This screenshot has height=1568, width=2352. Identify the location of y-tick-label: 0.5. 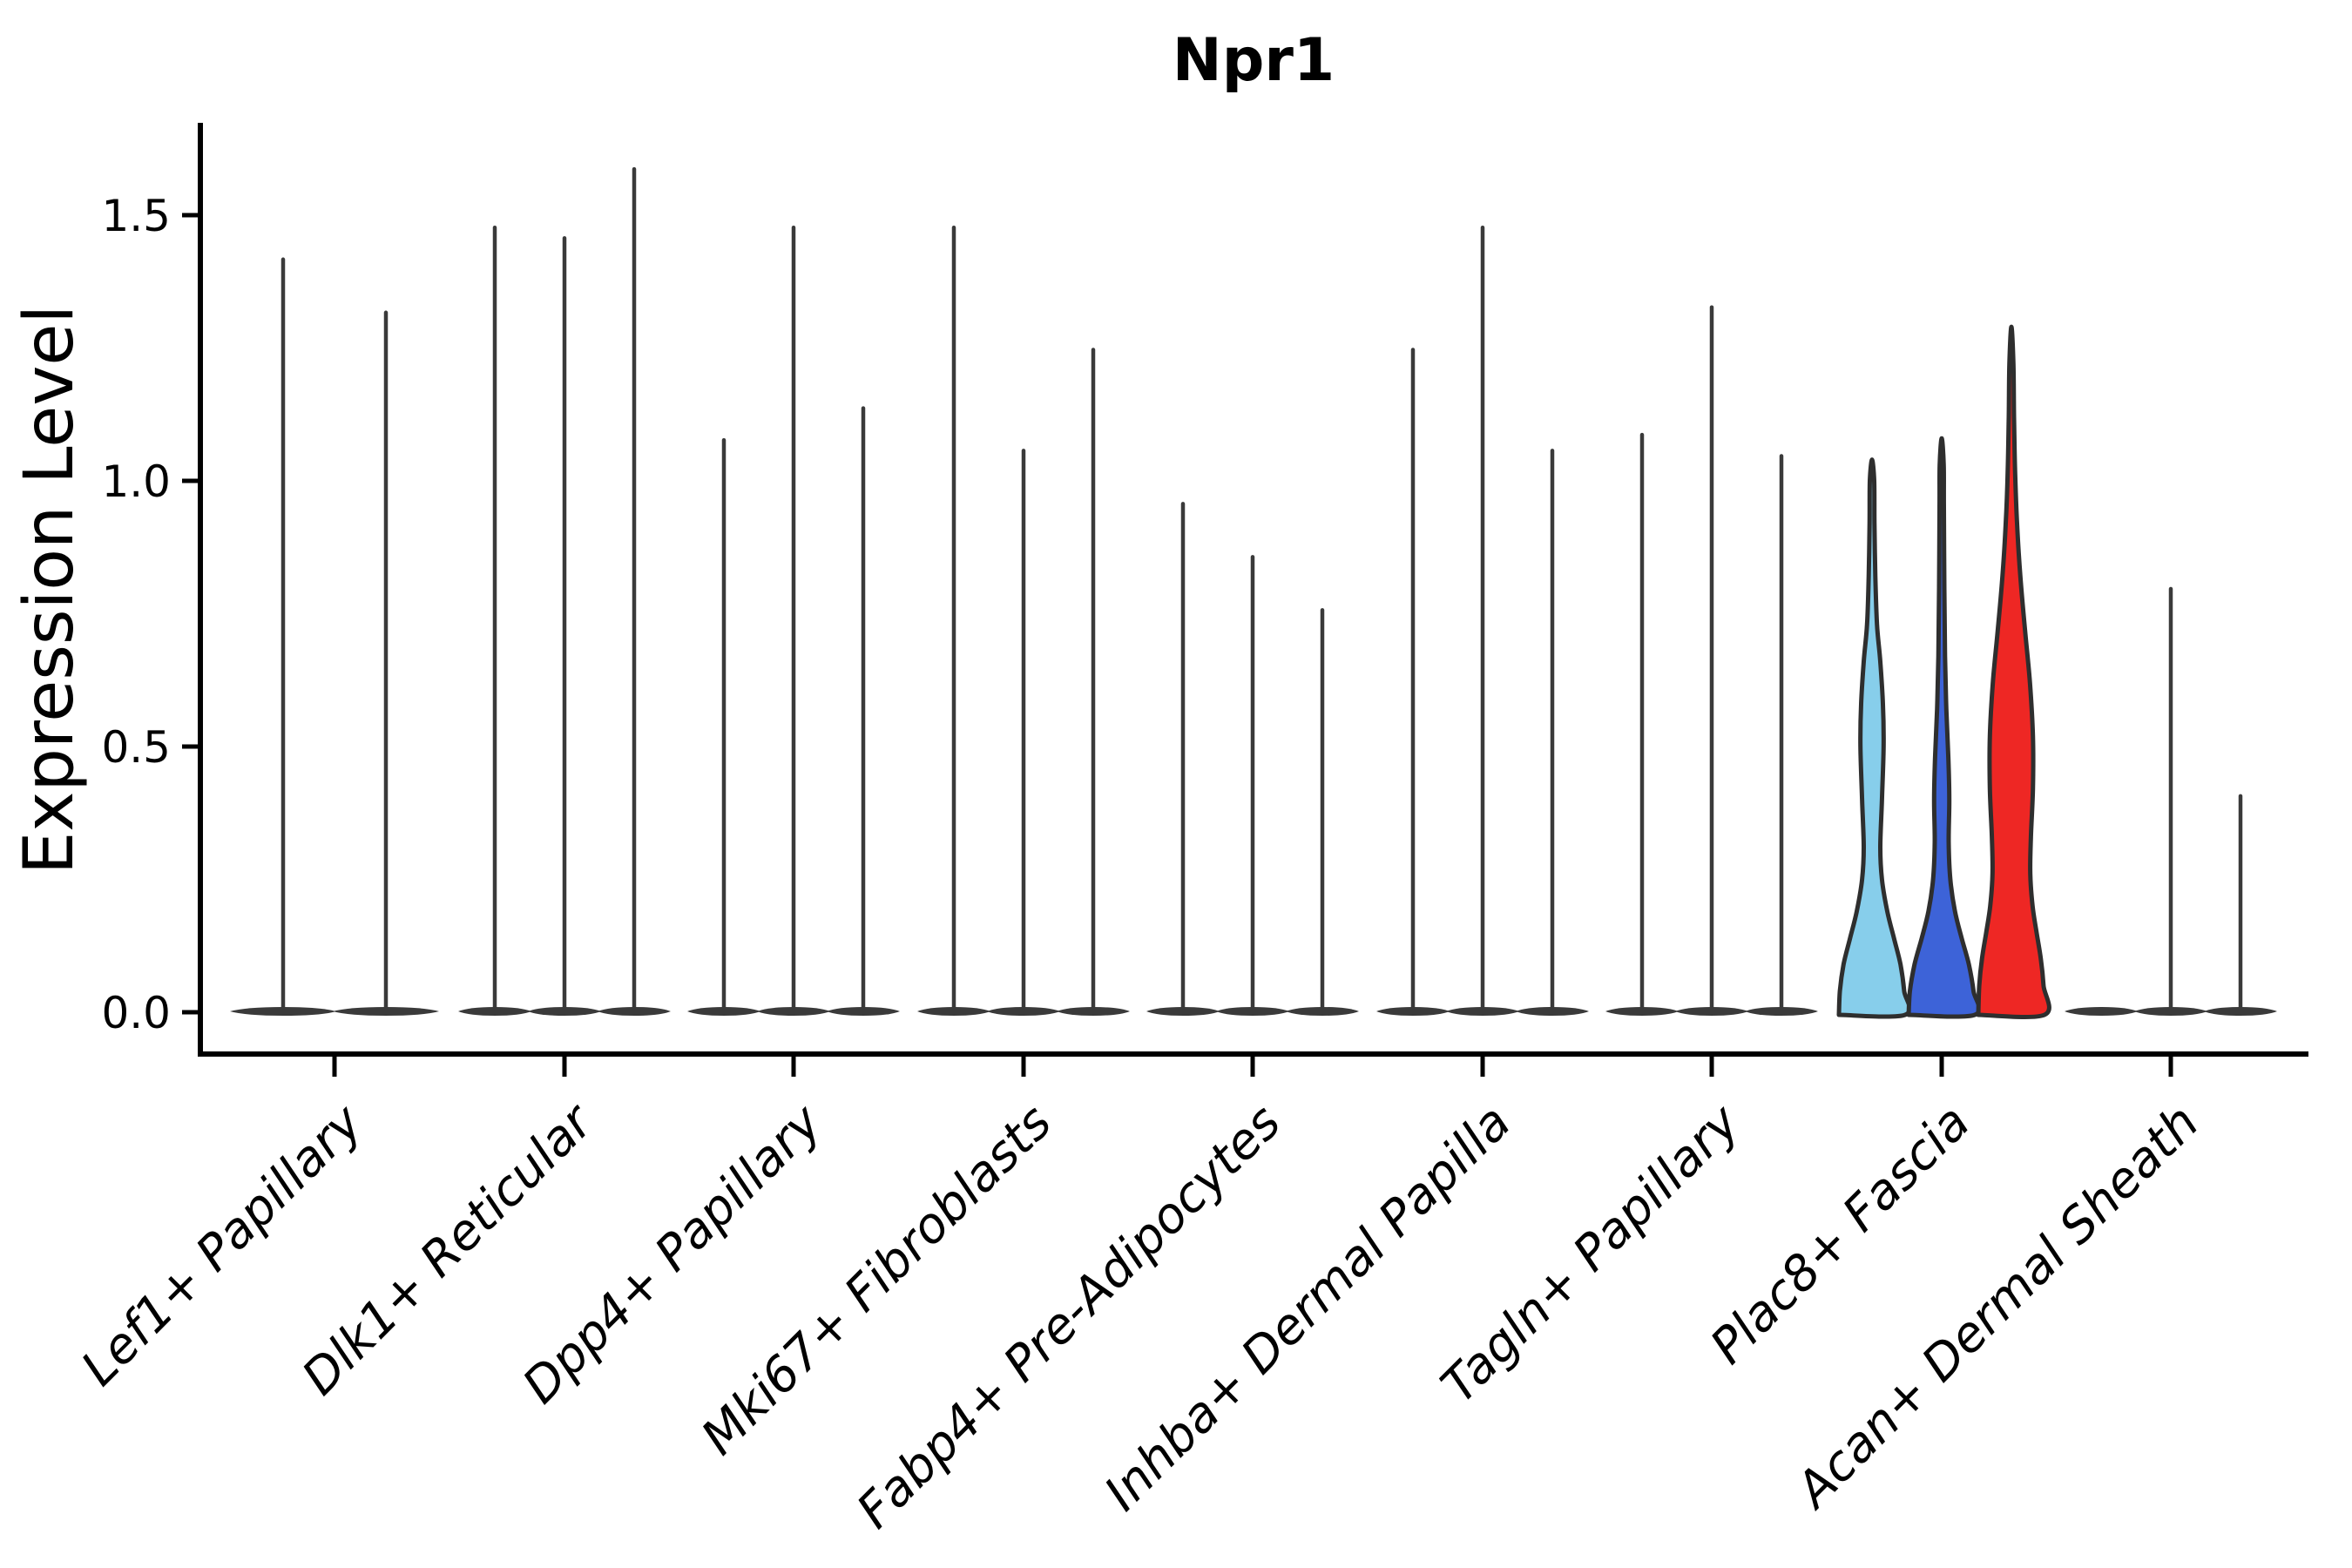
(136, 747).